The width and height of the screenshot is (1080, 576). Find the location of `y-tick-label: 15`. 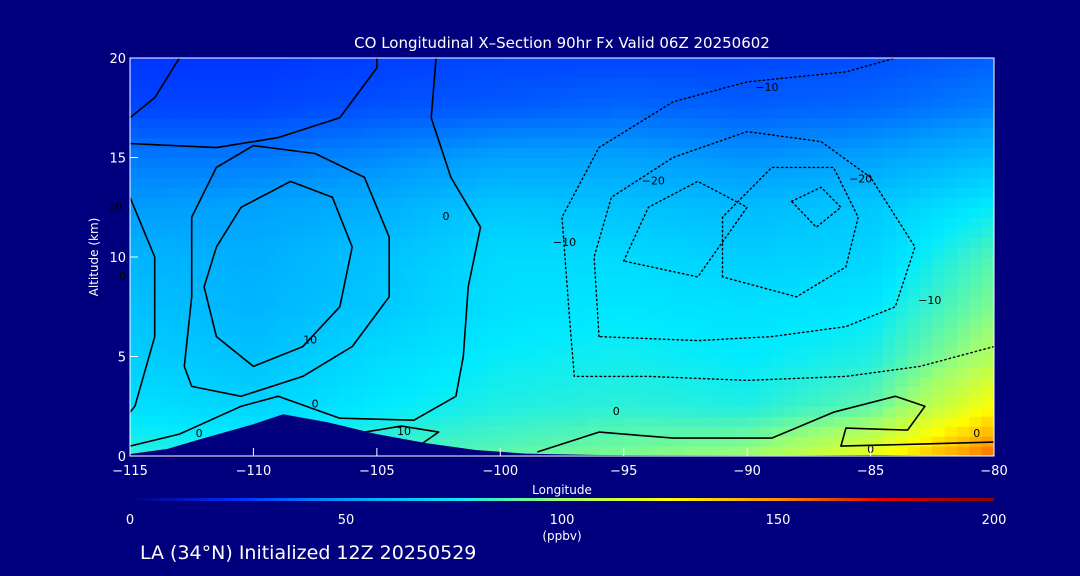

y-tick-label: 15 is located at coordinates (117, 159).